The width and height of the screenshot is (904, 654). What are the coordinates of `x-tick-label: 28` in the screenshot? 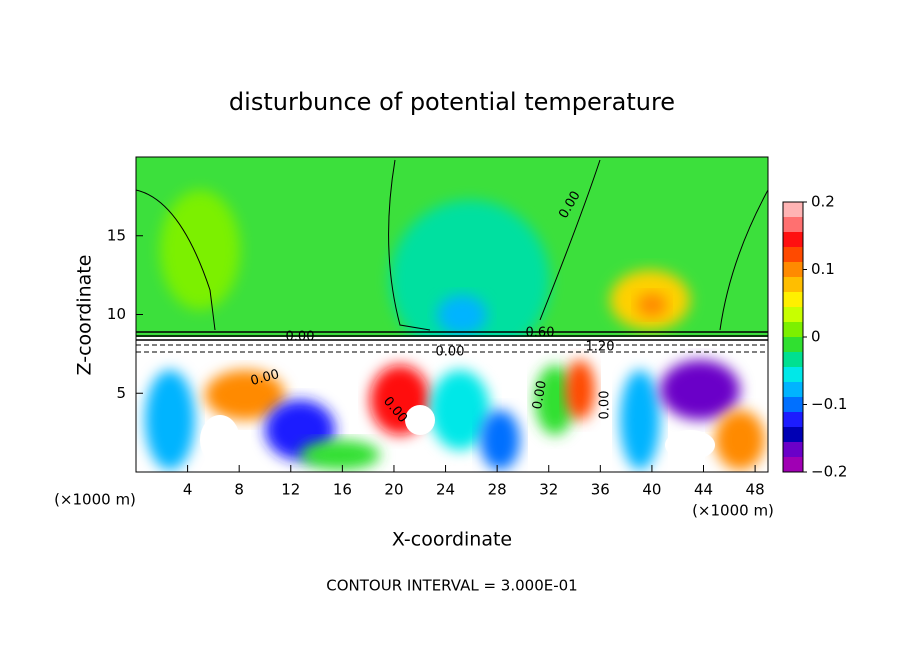 It's located at (497, 490).